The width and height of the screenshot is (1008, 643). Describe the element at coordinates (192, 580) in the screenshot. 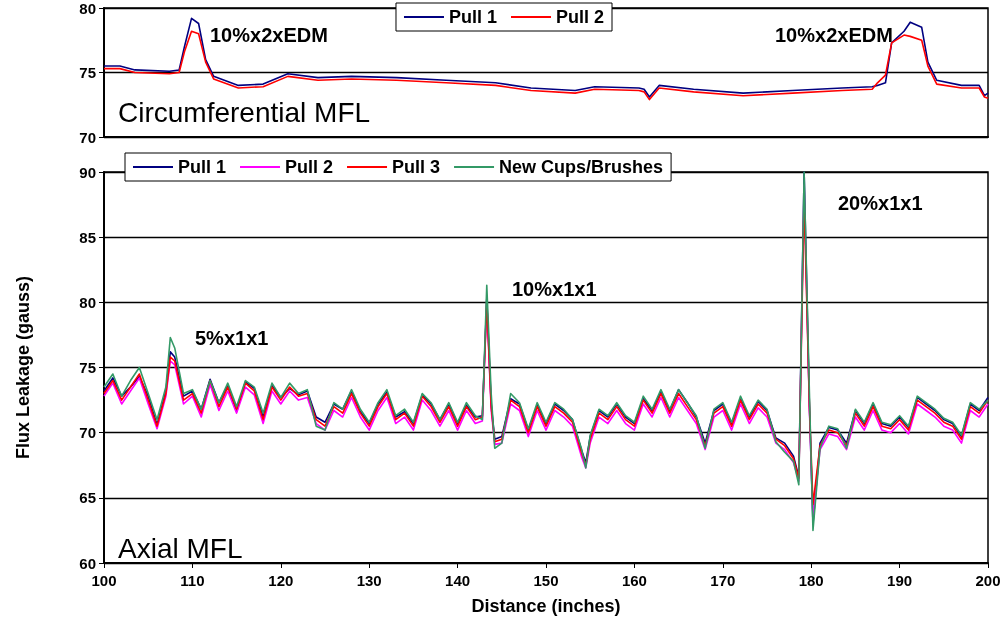

I see `x-tick-label: 110` at that location.